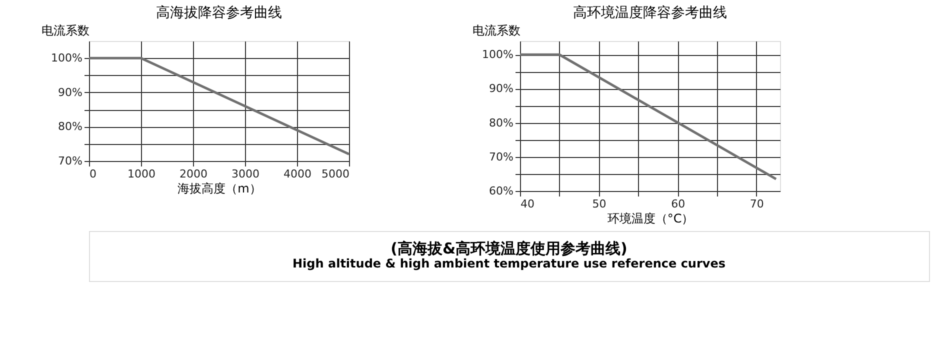 The width and height of the screenshot is (937, 344). Describe the element at coordinates (298, 174) in the screenshot. I see `x-tick-label: 4000` at that location.